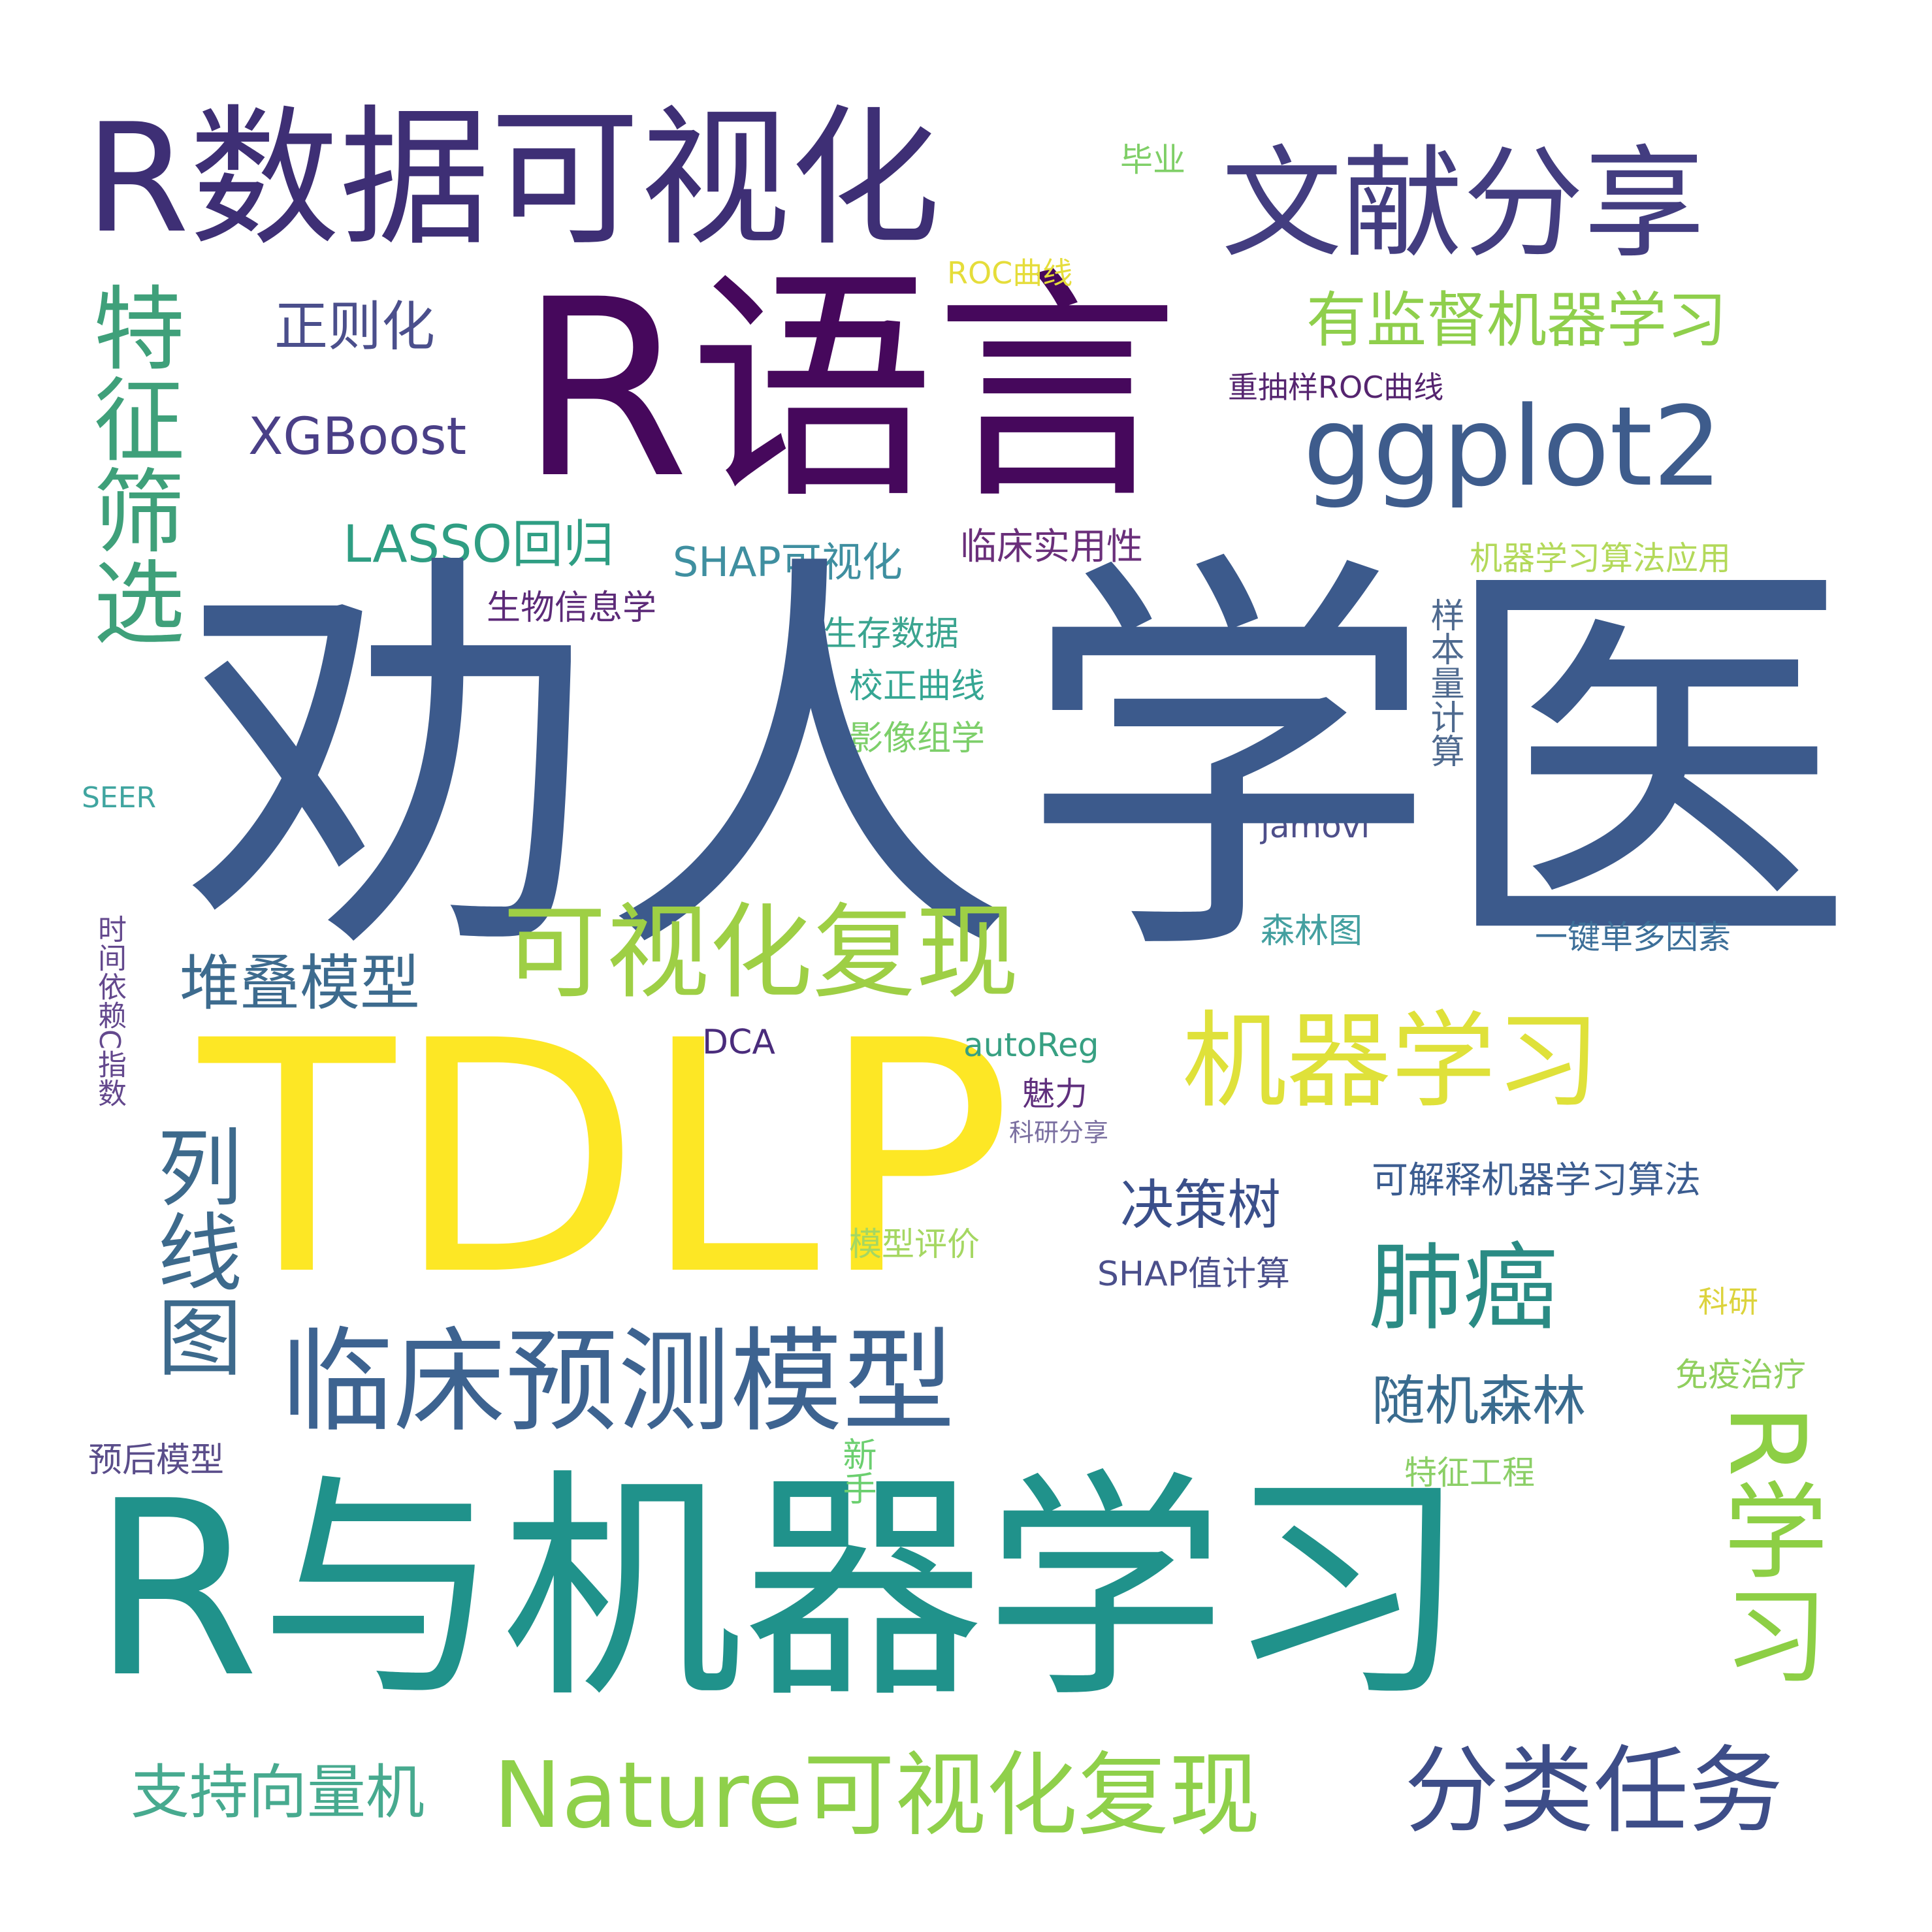 This screenshot has width=1932, height=1932. Describe the element at coordinates (761, 953) in the screenshot. I see `word-visualization-reproduction: 可视化复现` at that location.